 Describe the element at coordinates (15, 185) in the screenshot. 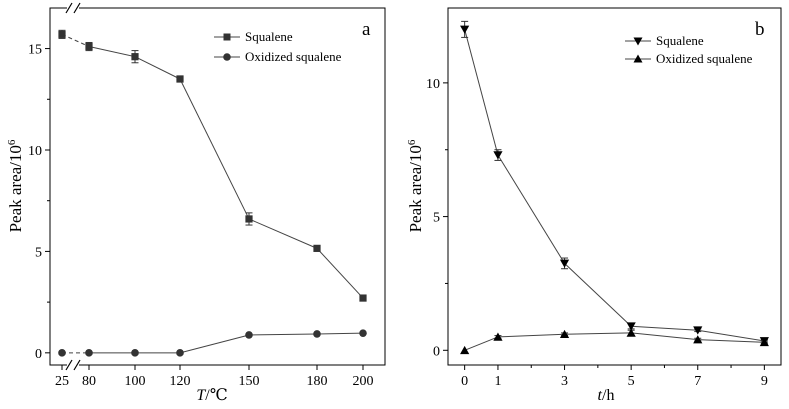

I see `panel-a-y-axis-label: Peak area/106` at that location.